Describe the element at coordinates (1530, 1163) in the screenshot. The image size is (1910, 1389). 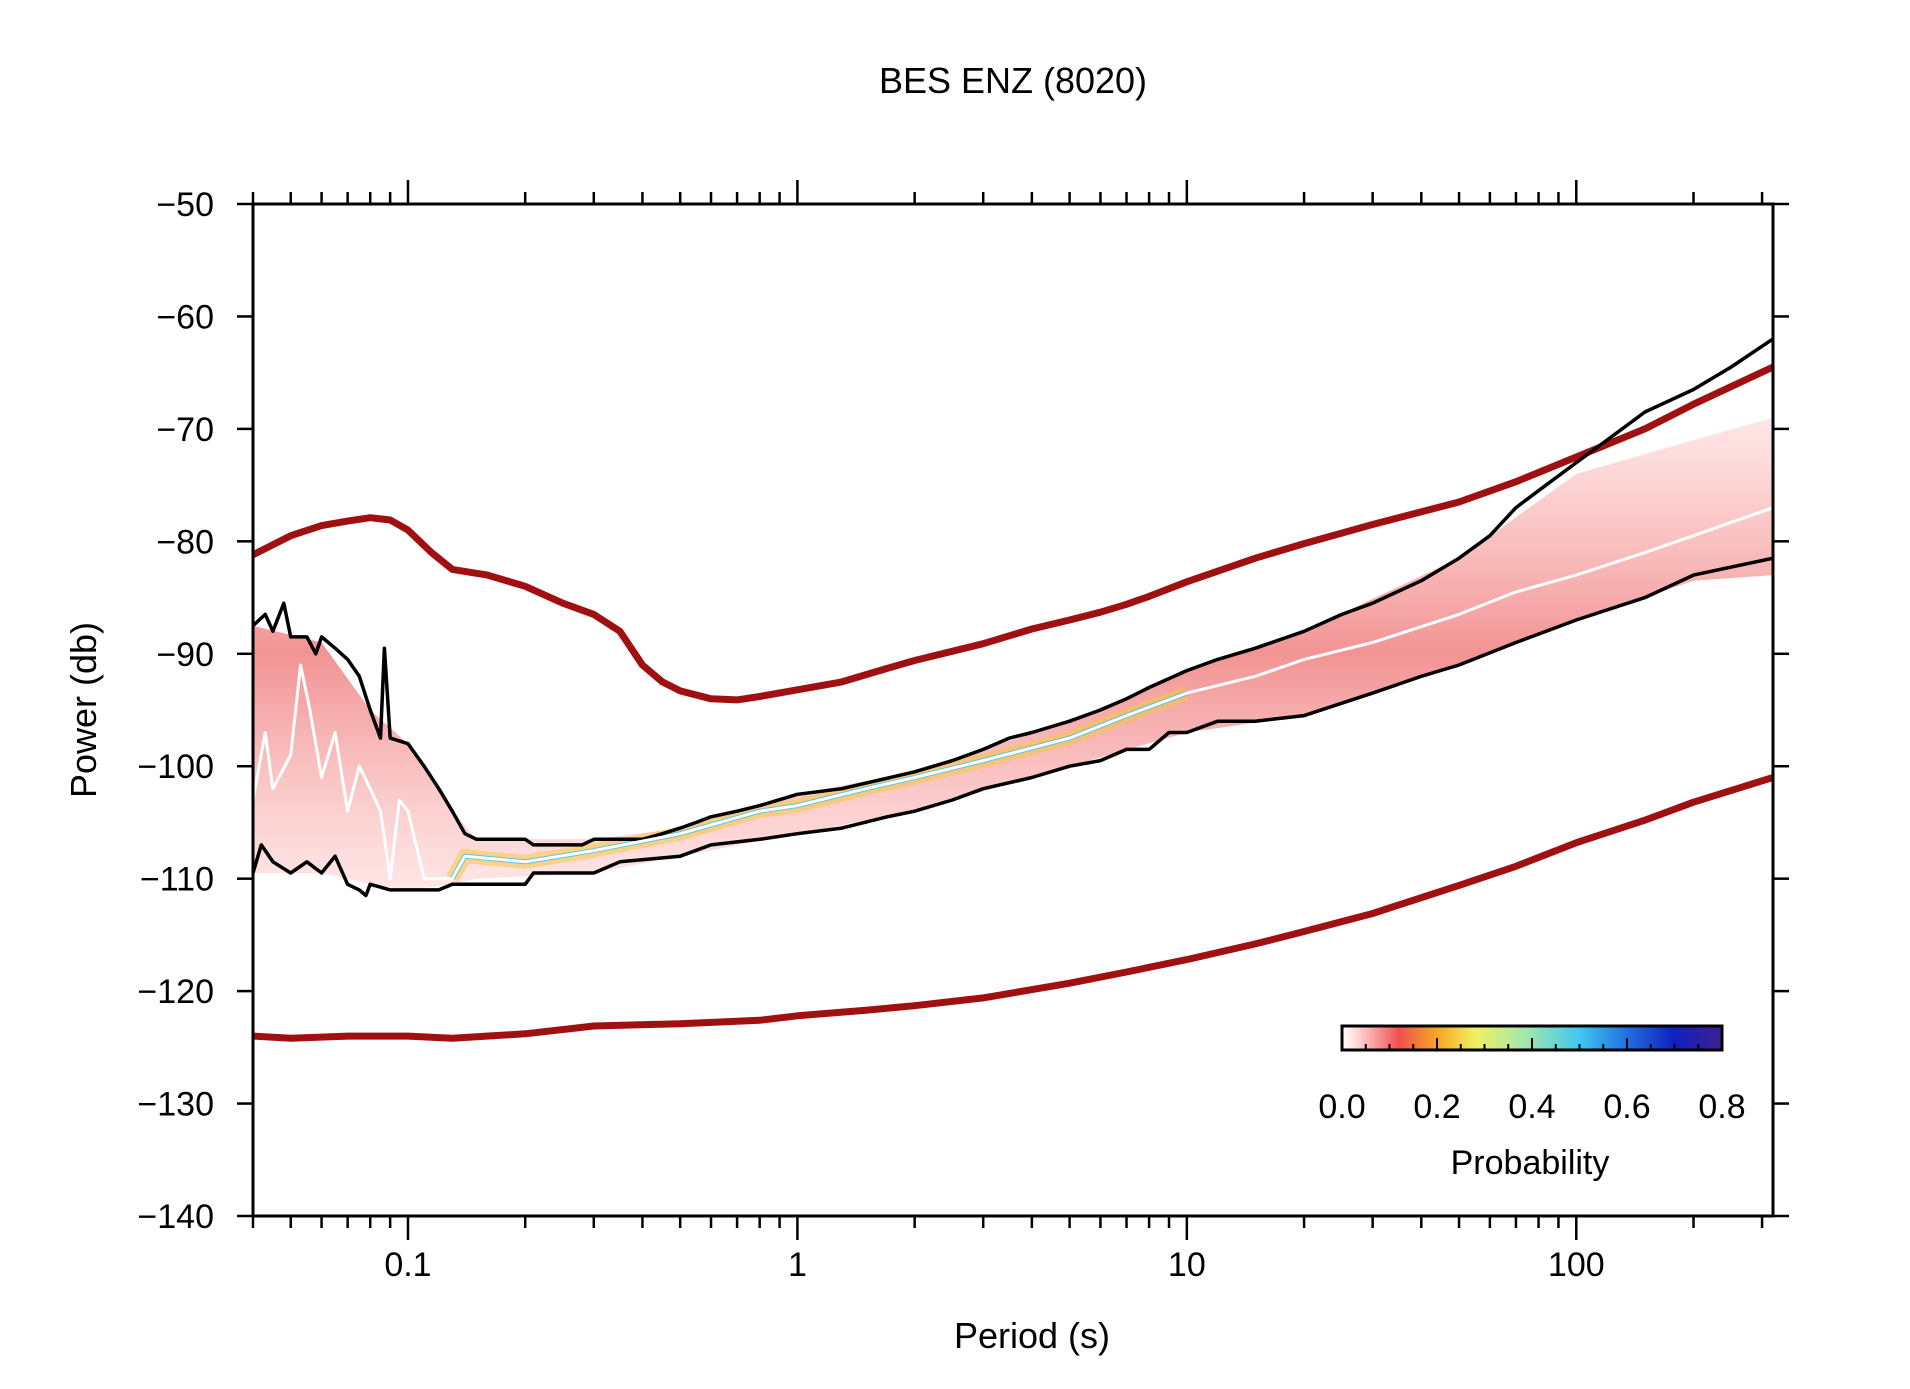
I see `colorbar-label: Probability` at that location.